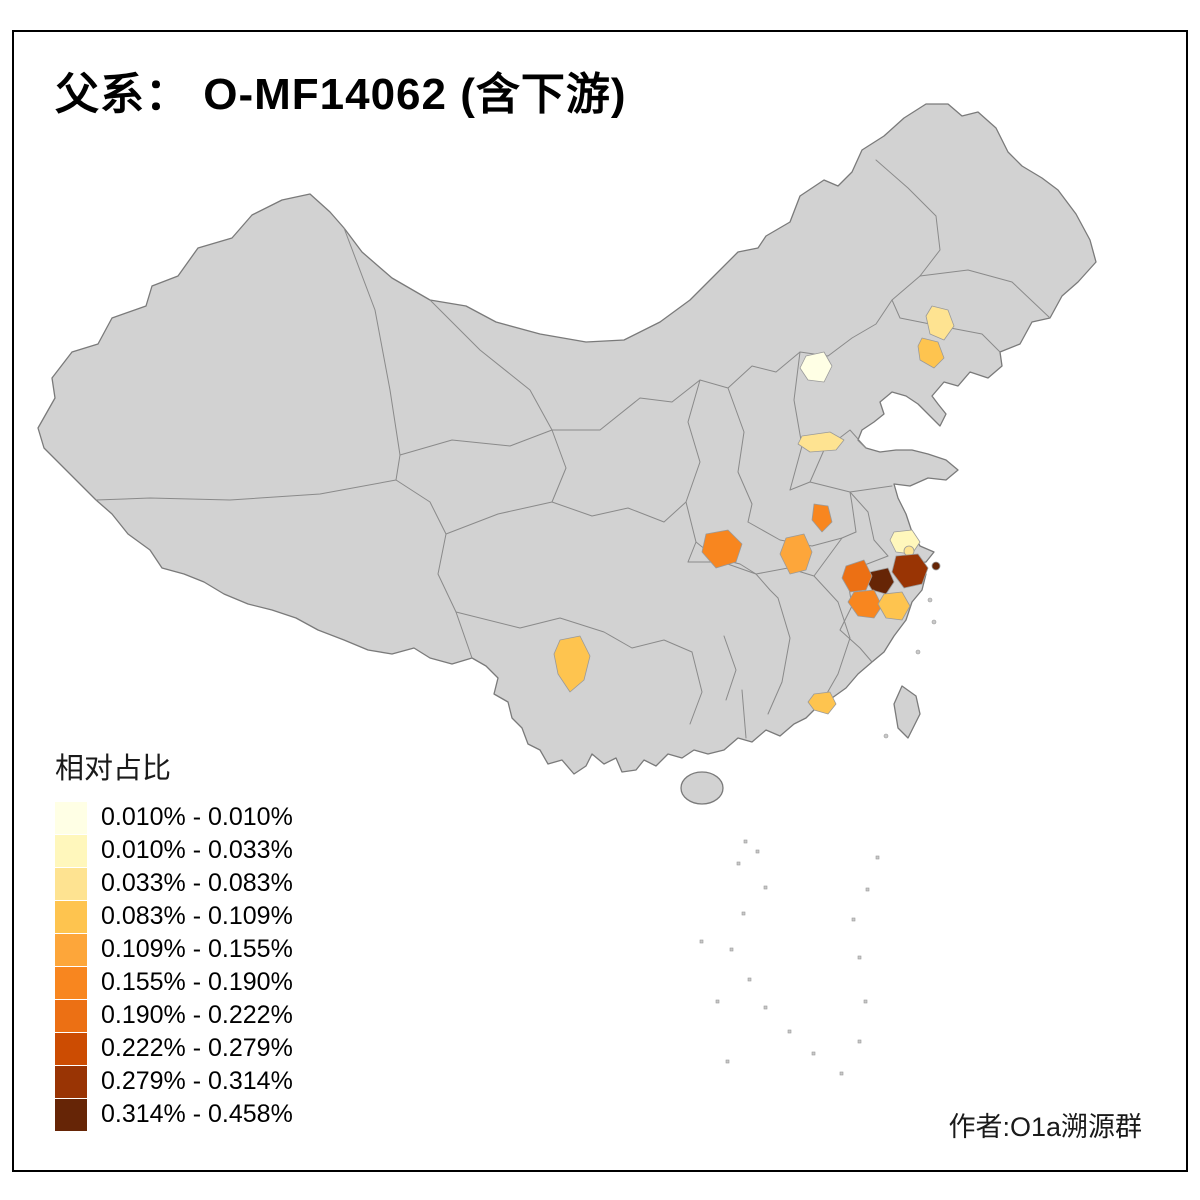 The height and width of the screenshot is (1200, 1200). What do you see at coordinates (865, 604) in the screenshot?
I see `region-zhejiang-south` at bounding box center [865, 604].